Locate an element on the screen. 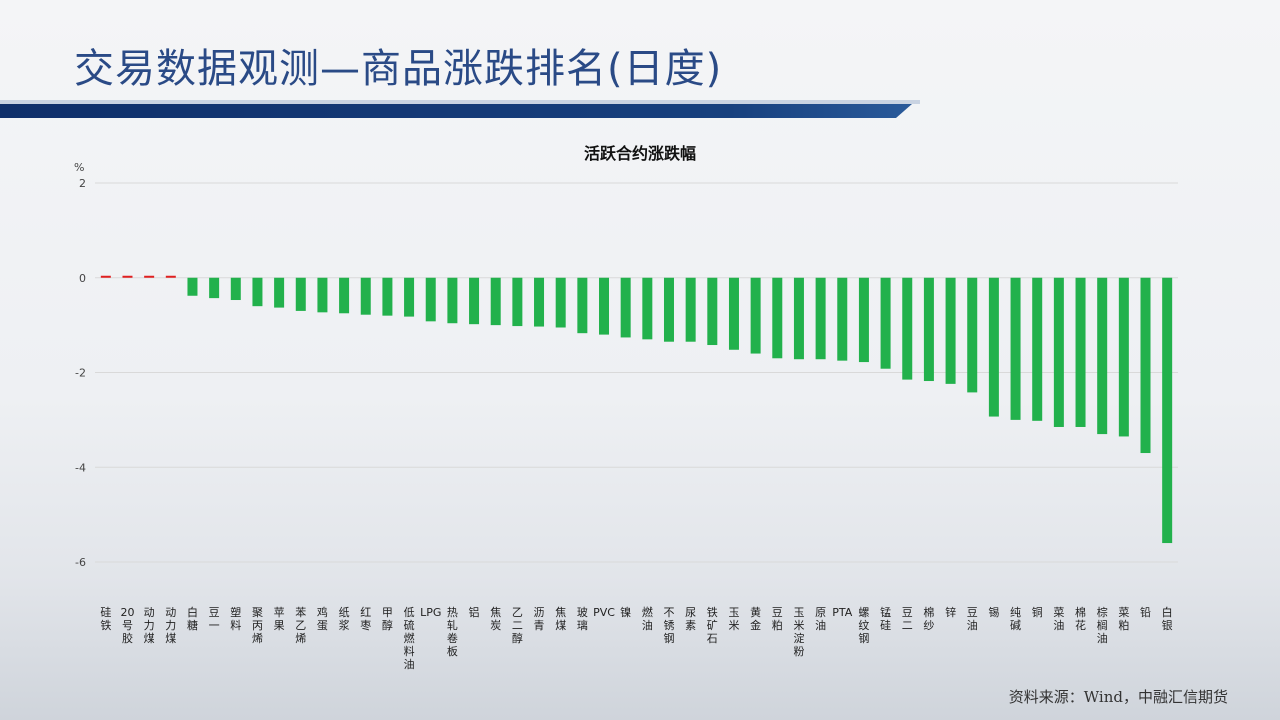  title-band-light is located at coordinates (460, 102).